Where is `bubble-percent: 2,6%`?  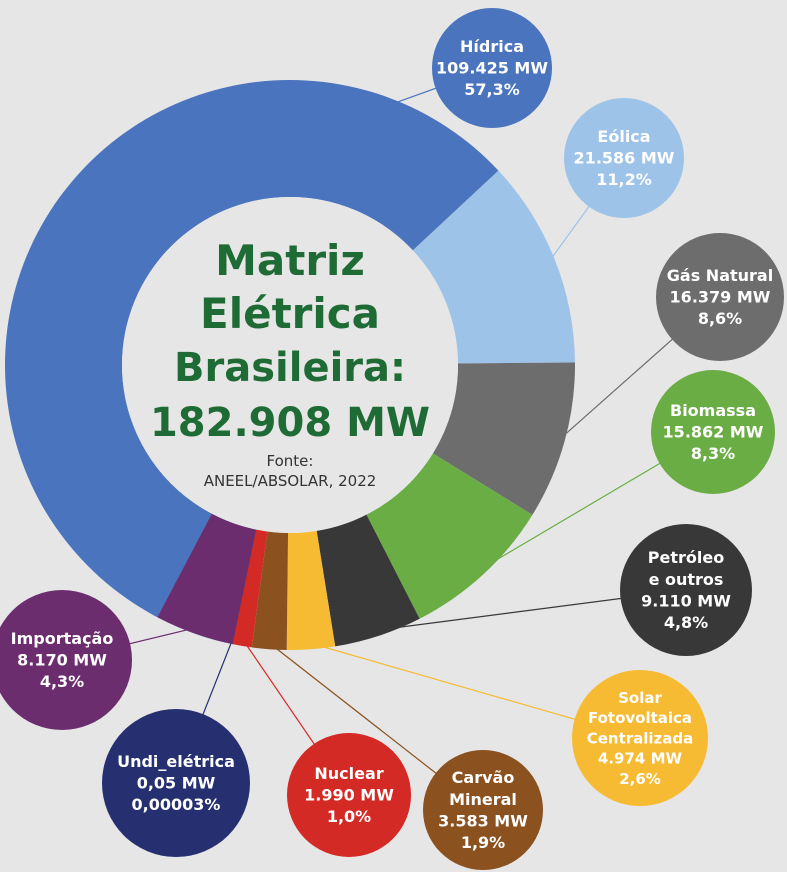 bubble-percent: 2,6% is located at coordinates (640, 779).